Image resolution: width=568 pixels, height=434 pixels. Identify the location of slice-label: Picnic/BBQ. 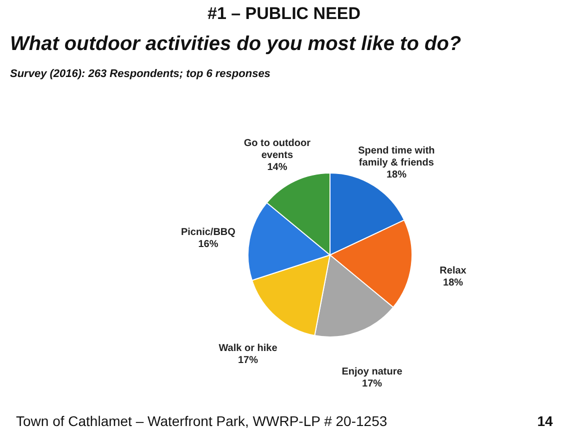
(208, 232).